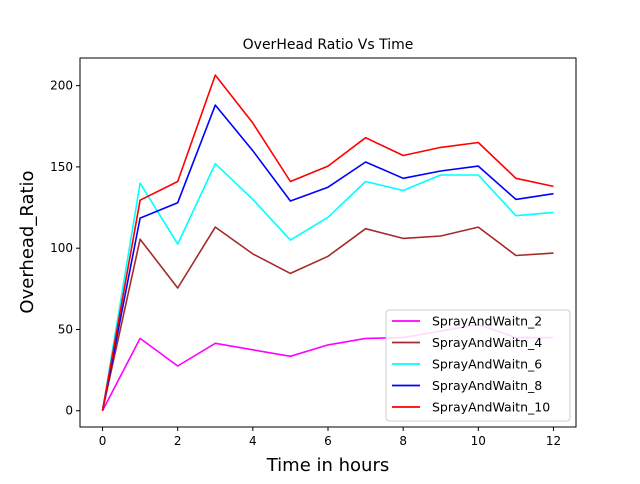 This screenshot has width=640, height=484. I want to click on y-tick-label: 0, so click(69, 411).